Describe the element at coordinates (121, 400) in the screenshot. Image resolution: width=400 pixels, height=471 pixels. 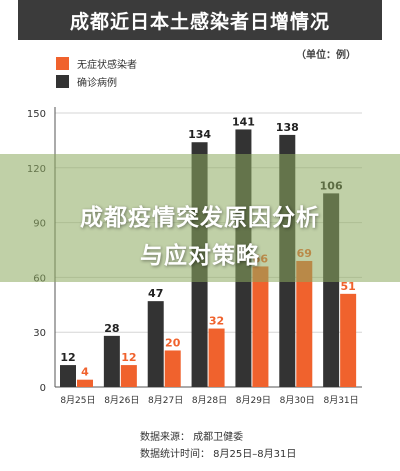
I see `x-tick-label: 8月26日` at that location.